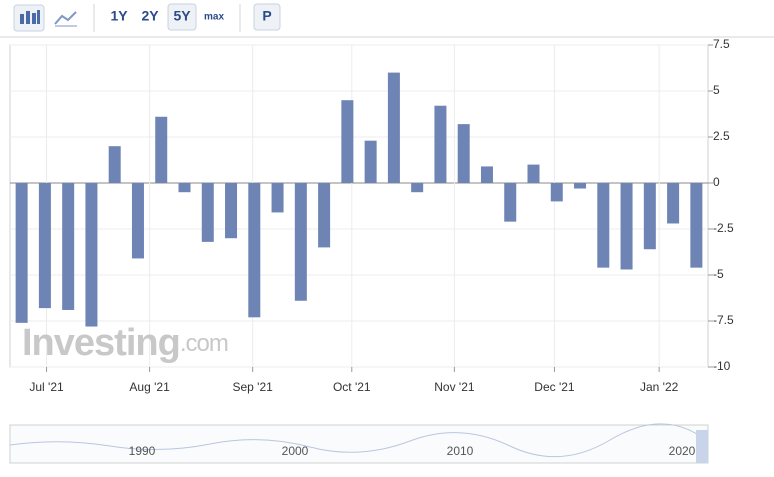 The image size is (774, 477). I want to click on y-tick-label: 2.5, so click(721, 136).